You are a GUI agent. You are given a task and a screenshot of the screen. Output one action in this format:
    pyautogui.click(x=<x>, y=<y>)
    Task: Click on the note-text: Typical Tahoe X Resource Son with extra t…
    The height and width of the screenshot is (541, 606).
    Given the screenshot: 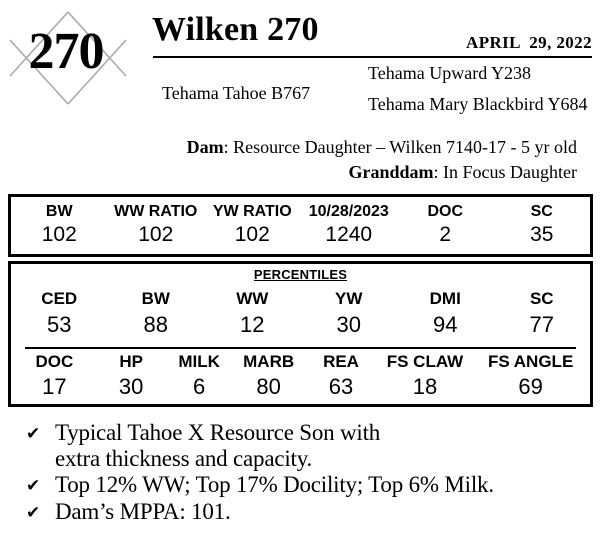 What is the action you would take?
    pyautogui.click(x=217, y=446)
    